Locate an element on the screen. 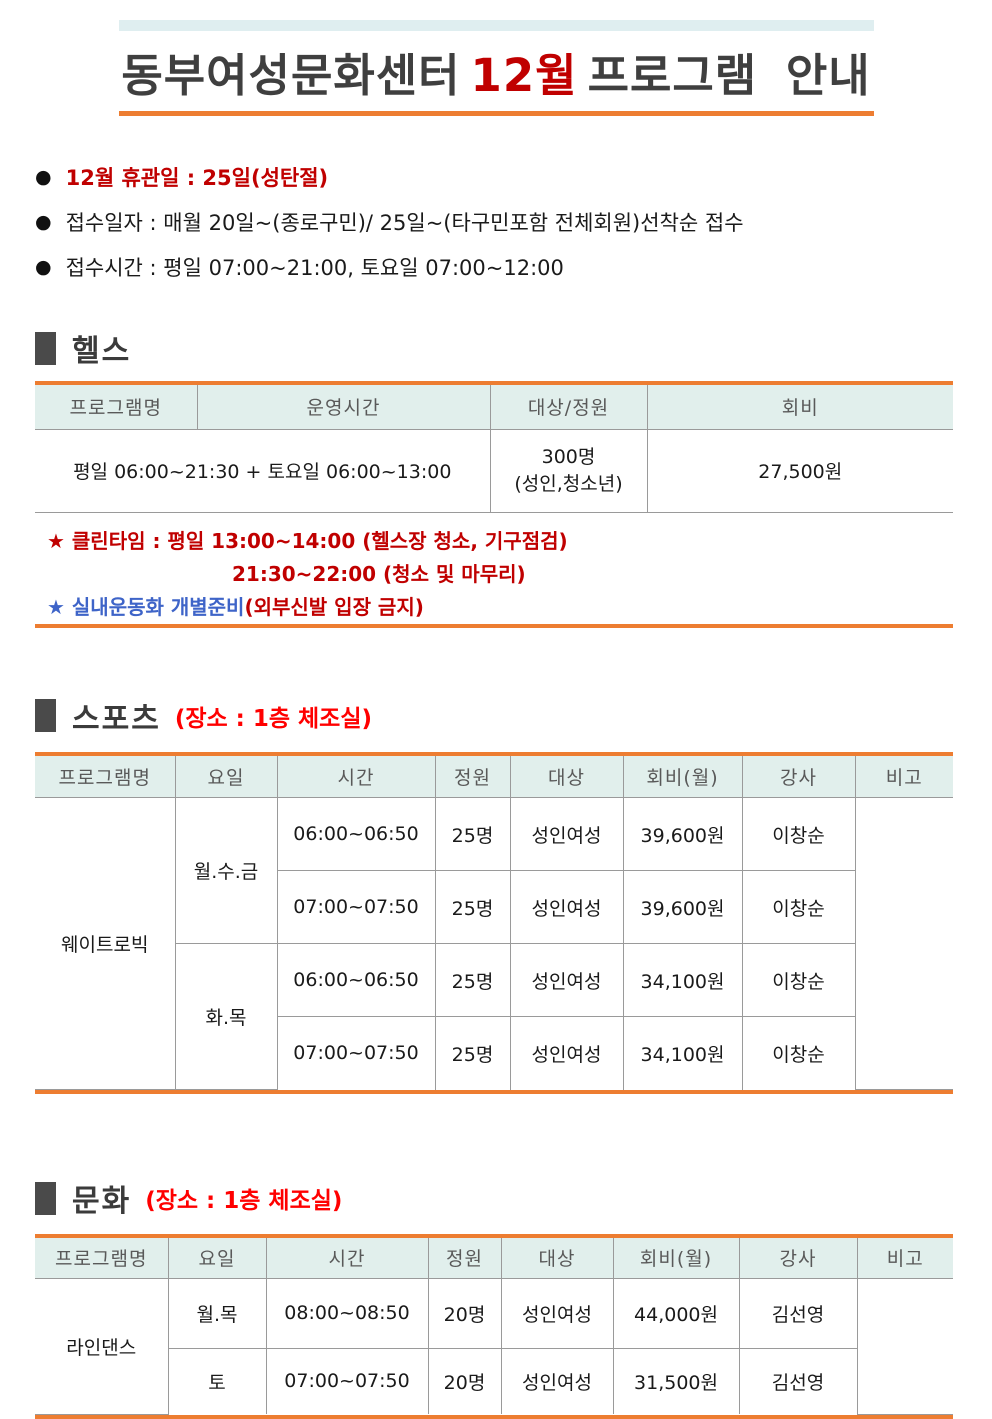 The width and height of the screenshot is (992, 1419). cell-schedule: 평일 06:00~21:30 + 토요일 06:00~13:00 is located at coordinates (263, 470).